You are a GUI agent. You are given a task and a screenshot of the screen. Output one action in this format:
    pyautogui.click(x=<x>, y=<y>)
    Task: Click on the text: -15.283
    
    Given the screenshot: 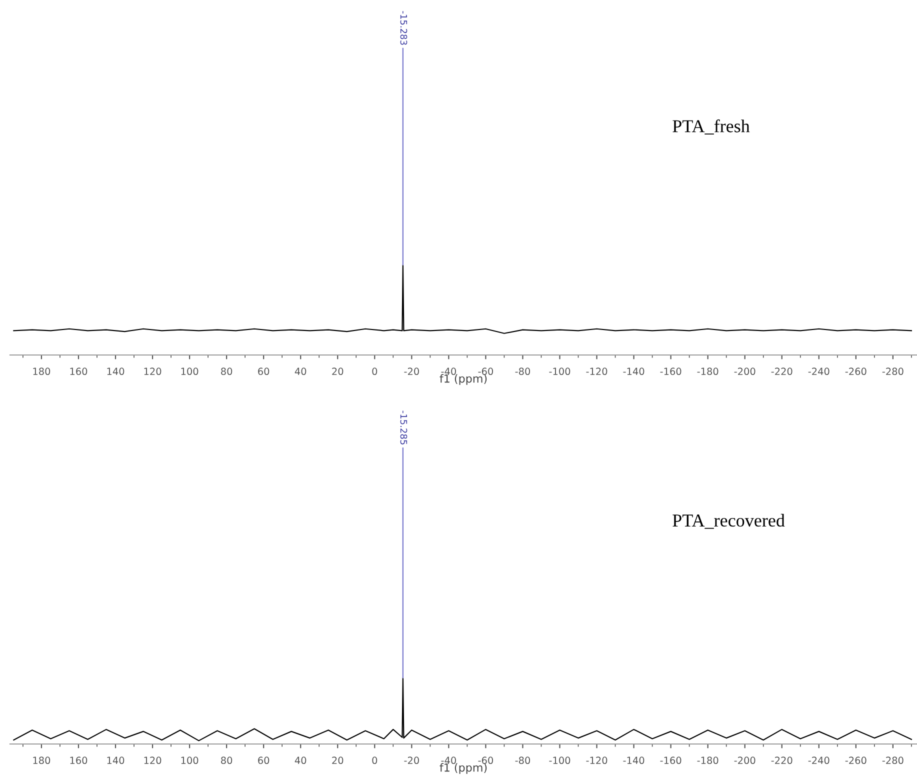 What is the action you would take?
    pyautogui.click(x=404, y=28)
    